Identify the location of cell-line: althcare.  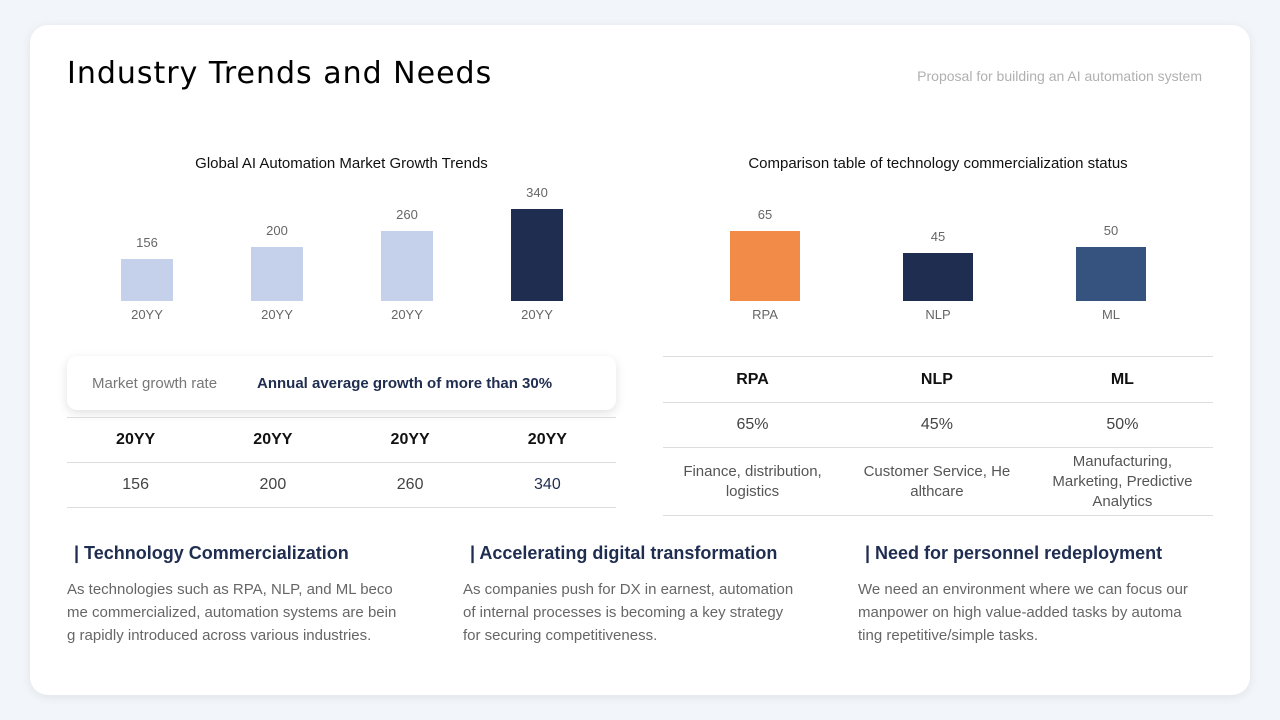
(937, 491).